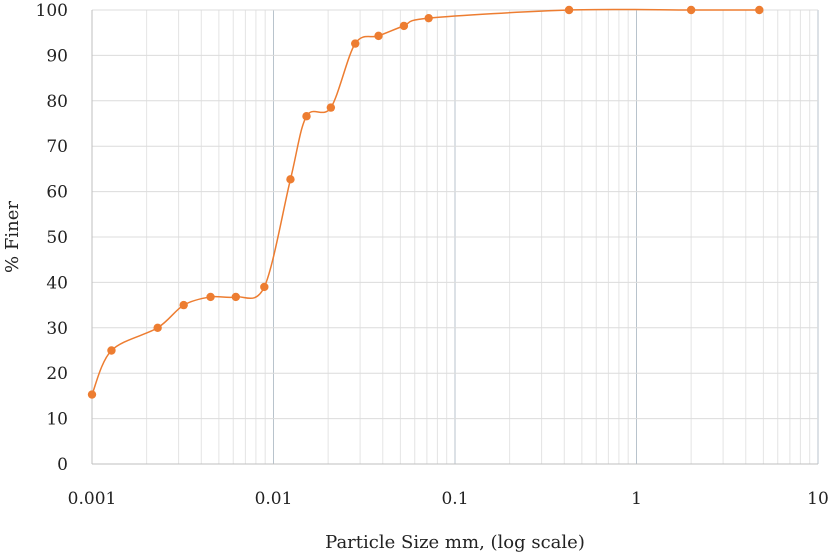  What do you see at coordinates (455, 542) in the screenshot?
I see `x-axis-title: Particle Size mm, (log scale)` at bounding box center [455, 542].